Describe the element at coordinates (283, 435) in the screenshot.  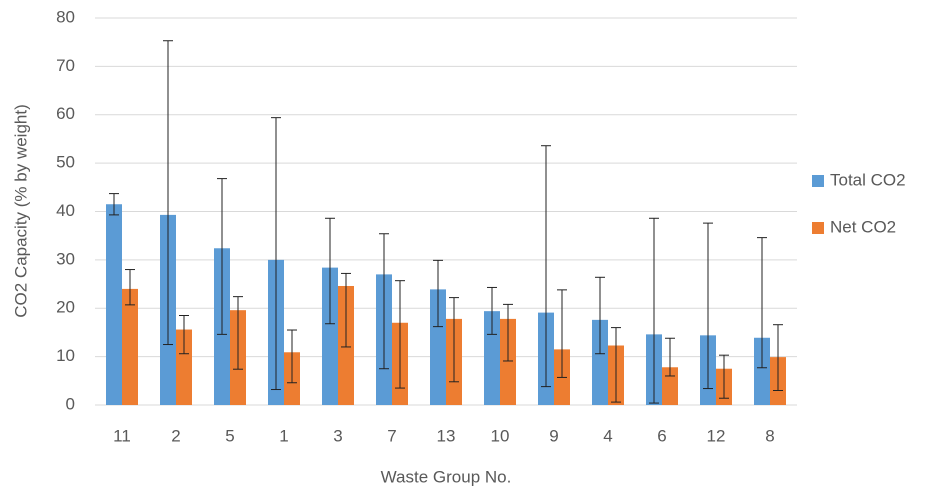
I see `x-tick-label: 1` at that location.